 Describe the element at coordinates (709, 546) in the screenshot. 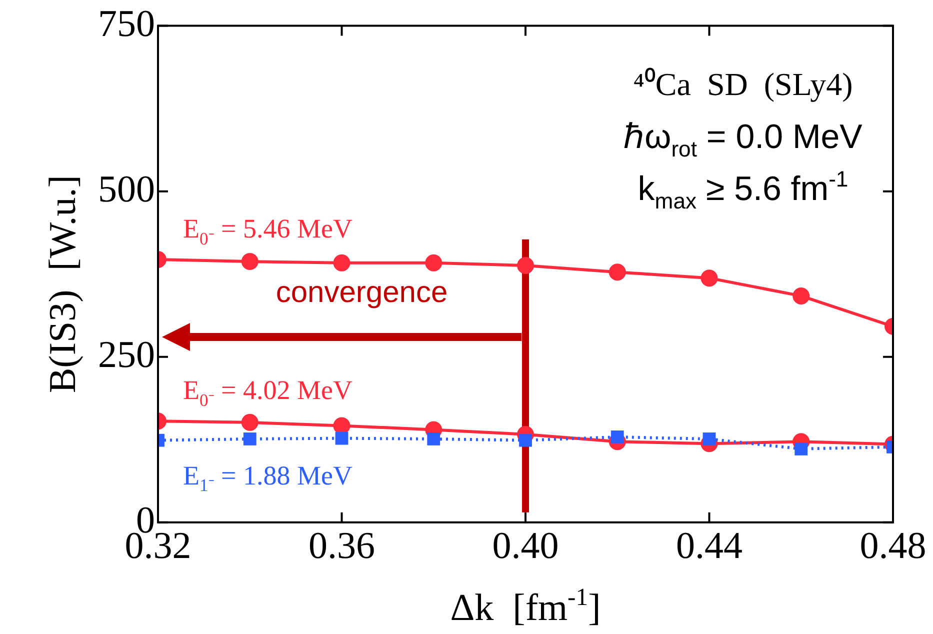

I see `x-tick-label: 0.44` at that location.